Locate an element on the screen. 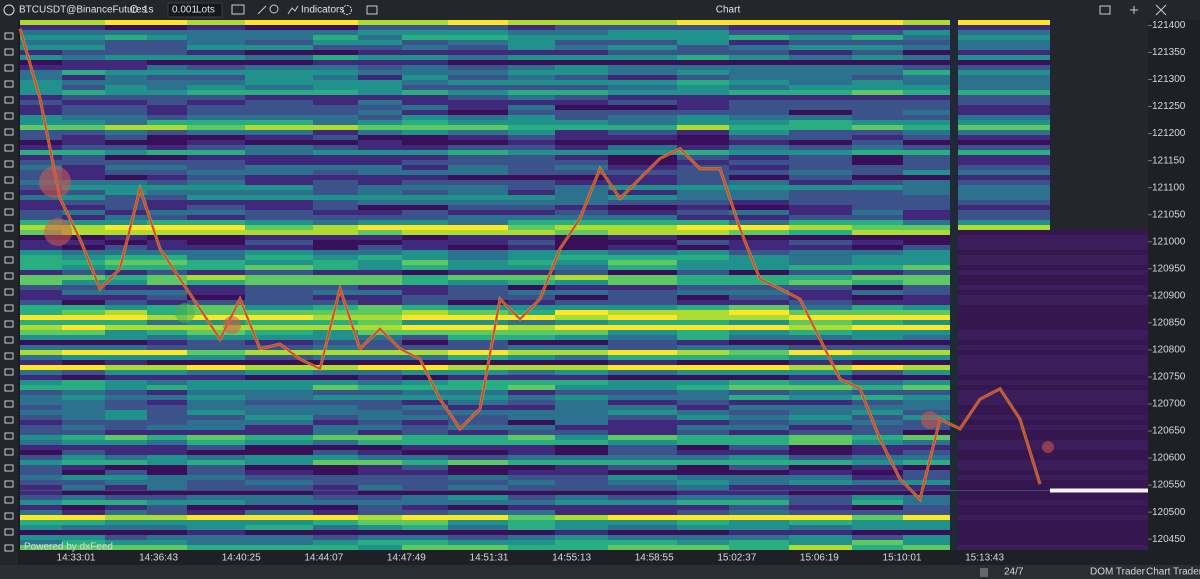 The width and height of the screenshot is (1200, 579). scroll-thumb is located at coordinates (984, 572).